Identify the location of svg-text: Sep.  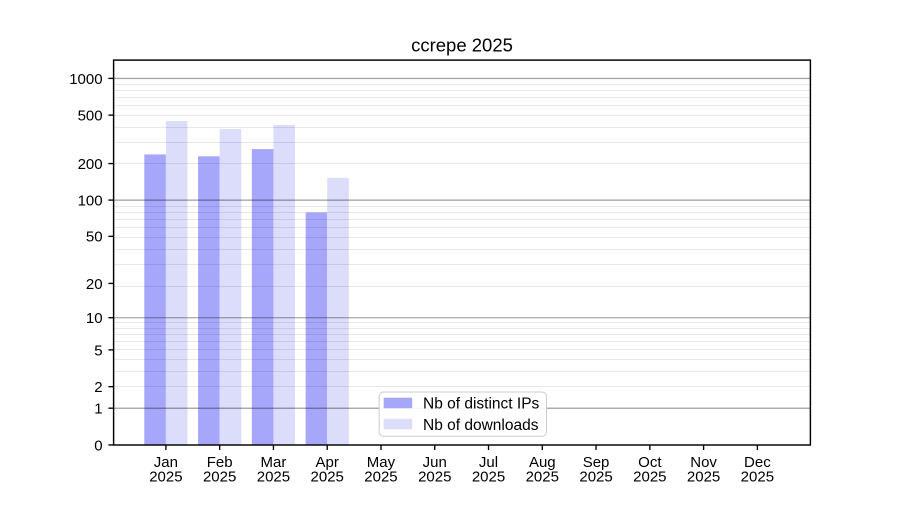
(596, 462).